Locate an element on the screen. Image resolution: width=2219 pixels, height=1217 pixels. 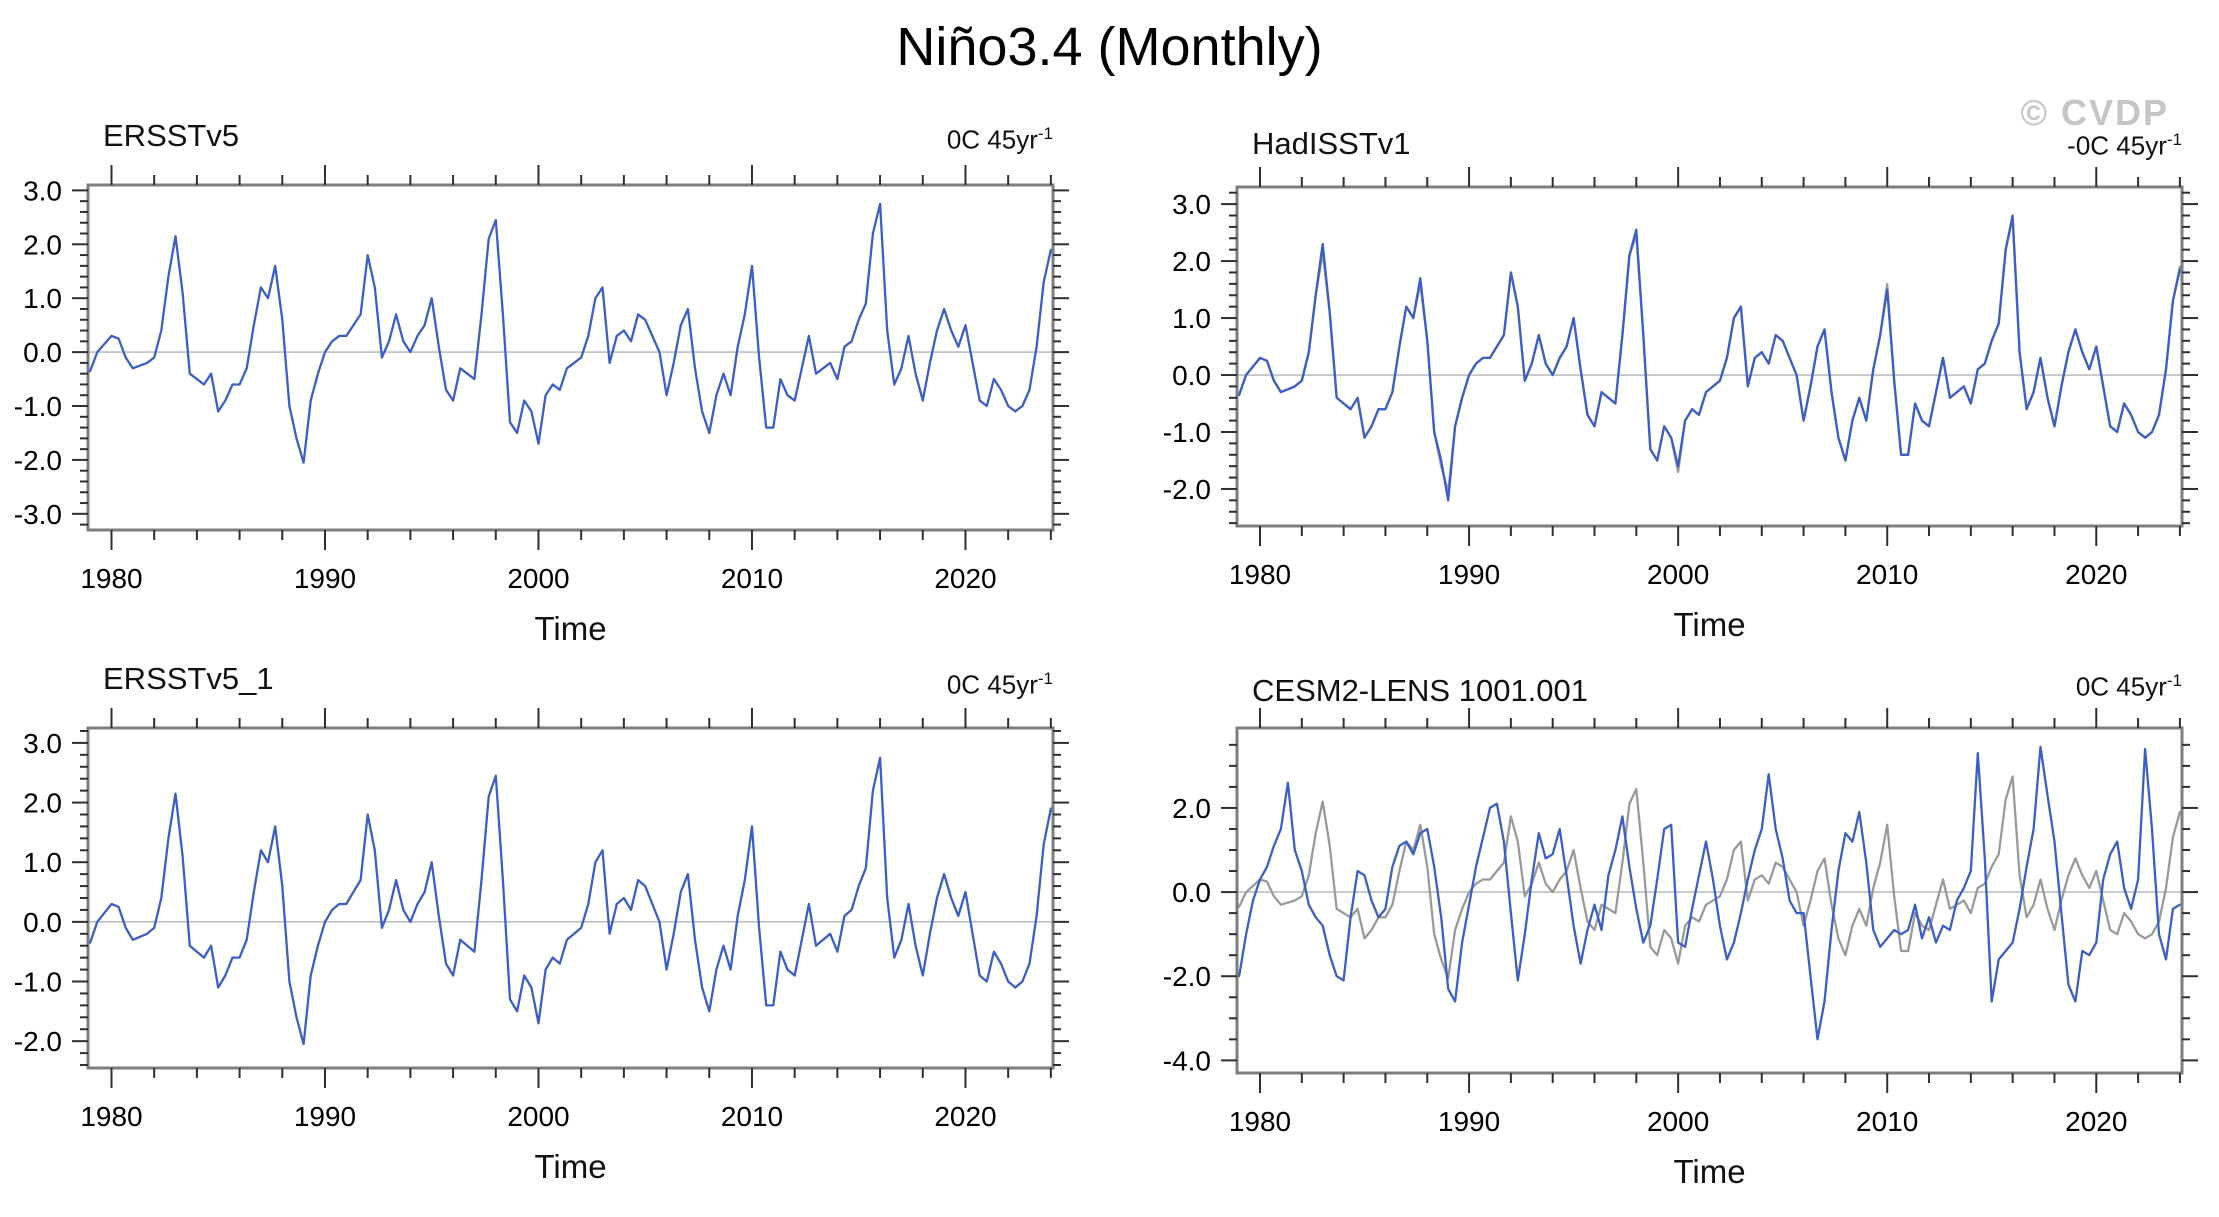
panel-title-hadisstv1: HadISSTv1 is located at coordinates (1331, 143).